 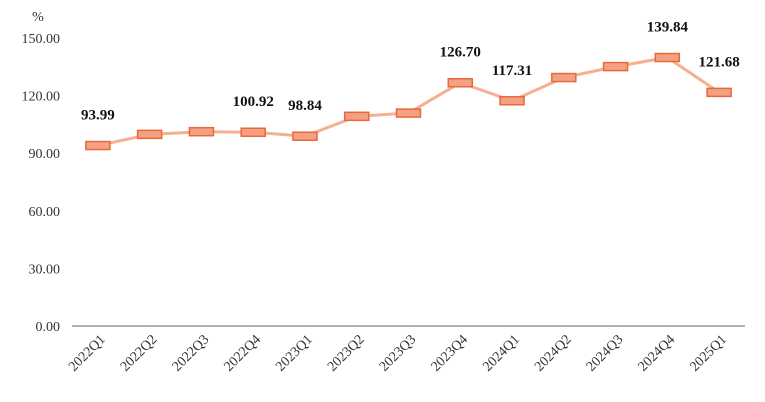 What do you see at coordinates (512, 71) in the screenshot?
I see `data-label: 117.31` at bounding box center [512, 71].